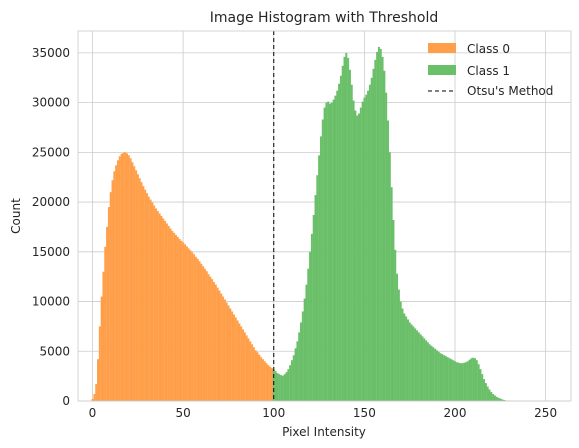 Image resolution: width=579 pixels, height=448 pixels. I want to click on x-tick-label: 150, so click(364, 413).